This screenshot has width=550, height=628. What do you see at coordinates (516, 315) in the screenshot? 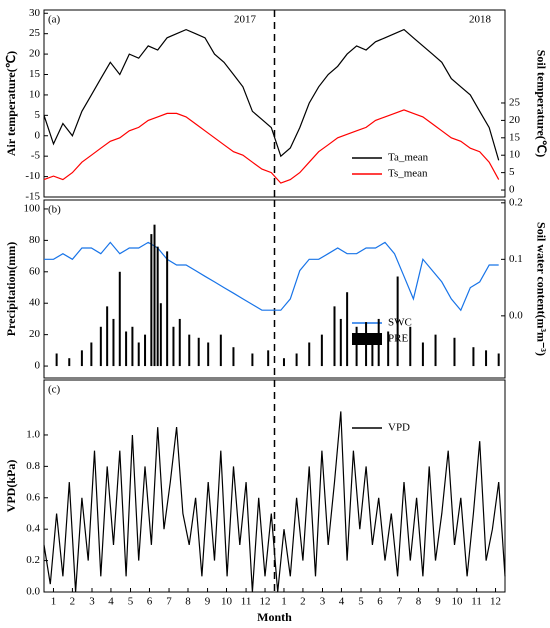
I see `y2-tick-label: 0.0` at bounding box center [516, 315].